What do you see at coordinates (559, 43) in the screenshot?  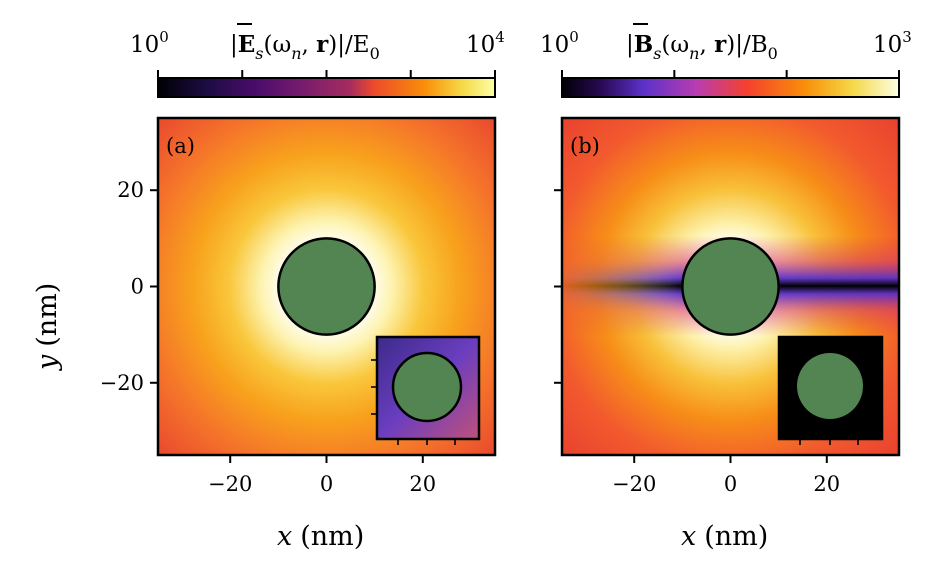 I see `colorbar-b-min-label: 100` at bounding box center [559, 43].